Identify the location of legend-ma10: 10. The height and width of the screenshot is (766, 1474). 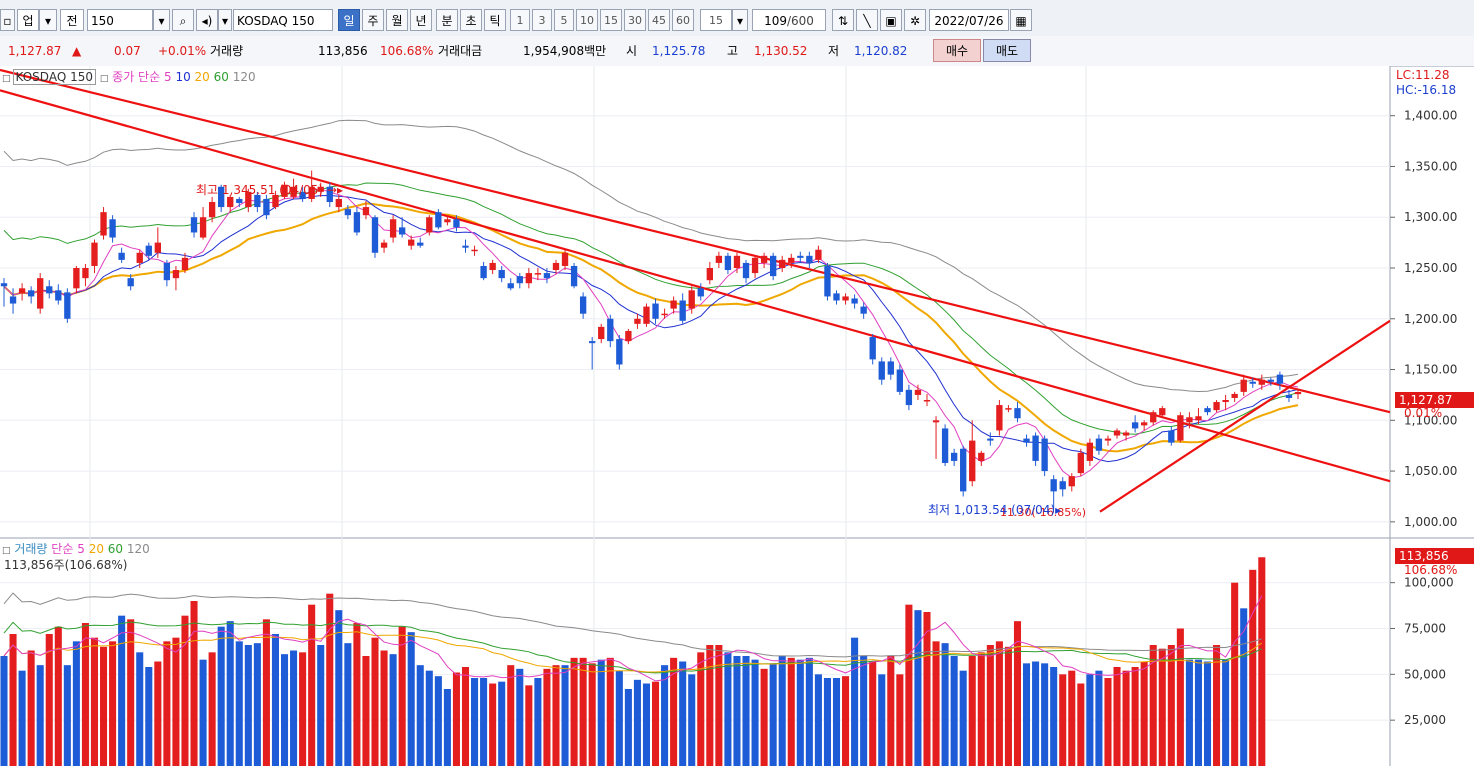
(183, 77).